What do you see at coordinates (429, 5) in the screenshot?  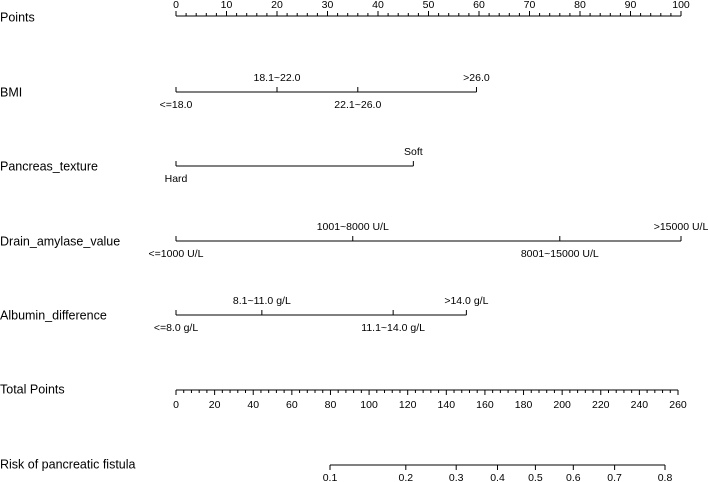 I see `tick-label: 50` at bounding box center [429, 5].